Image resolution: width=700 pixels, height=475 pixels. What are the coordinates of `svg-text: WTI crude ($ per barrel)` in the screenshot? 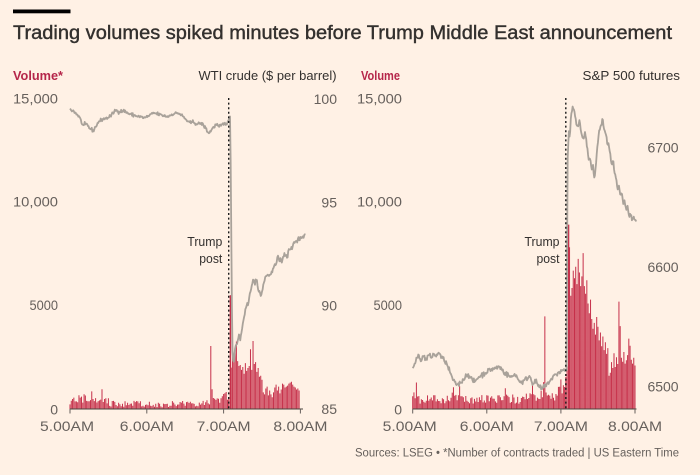 It's located at (268, 75).